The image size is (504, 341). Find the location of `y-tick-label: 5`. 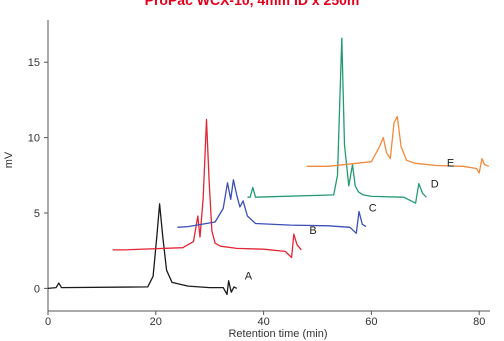

y-tick-label: 5 is located at coordinates (37, 214).